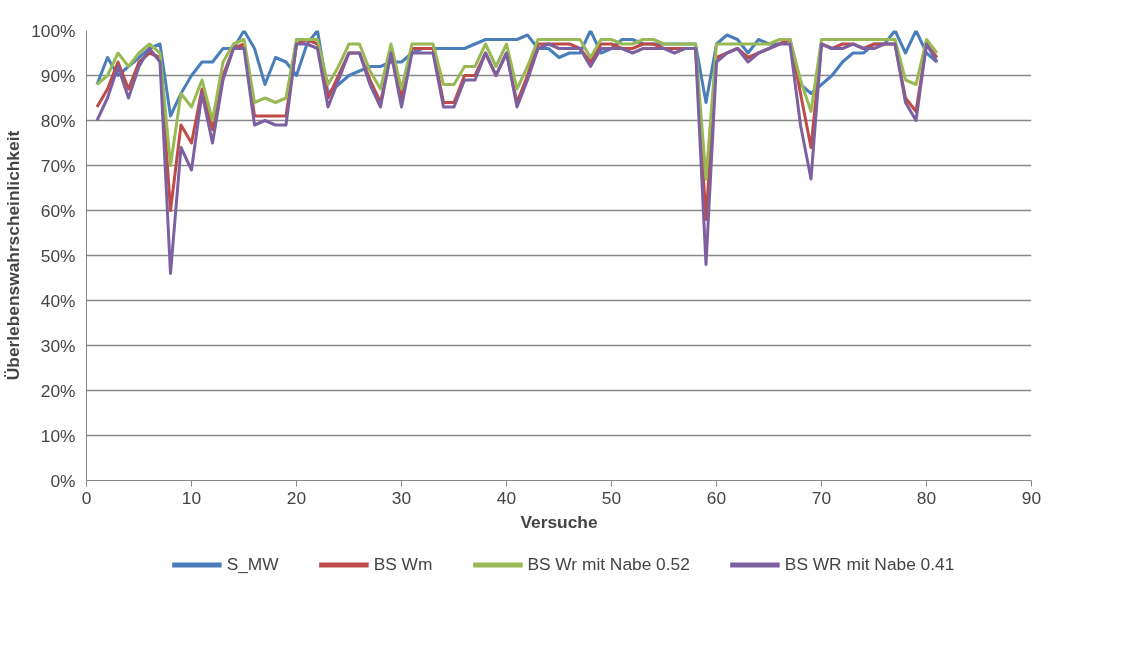  What do you see at coordinates (58, 390) in the screenshot?
I see `y-tick-label: 20%` at bounding box center [58, 390].